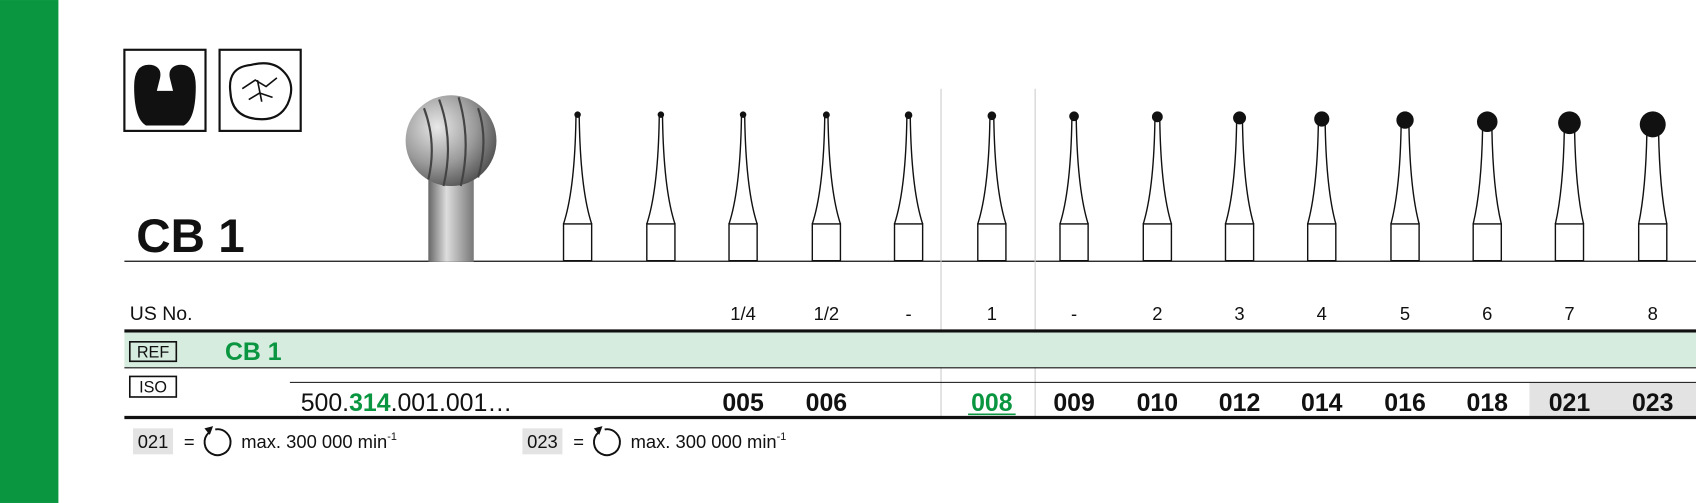 The height and width of the screenshot is (503, 1696). I want to click on us-label: US No., so click(161, 314).